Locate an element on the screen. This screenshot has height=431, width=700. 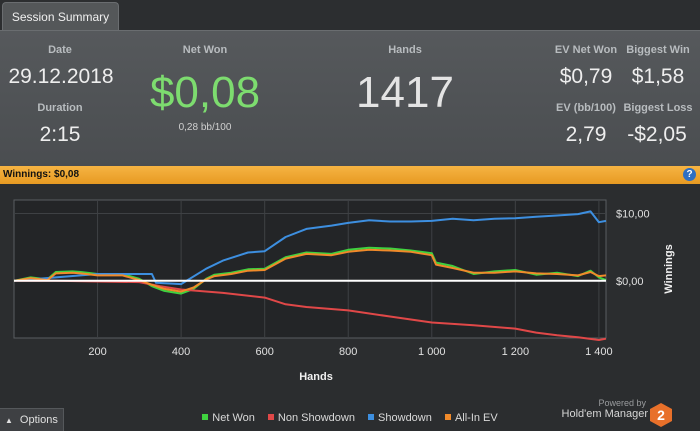
legend-item-non-showdown: Non Showdown is located at coordinates (311, 418).